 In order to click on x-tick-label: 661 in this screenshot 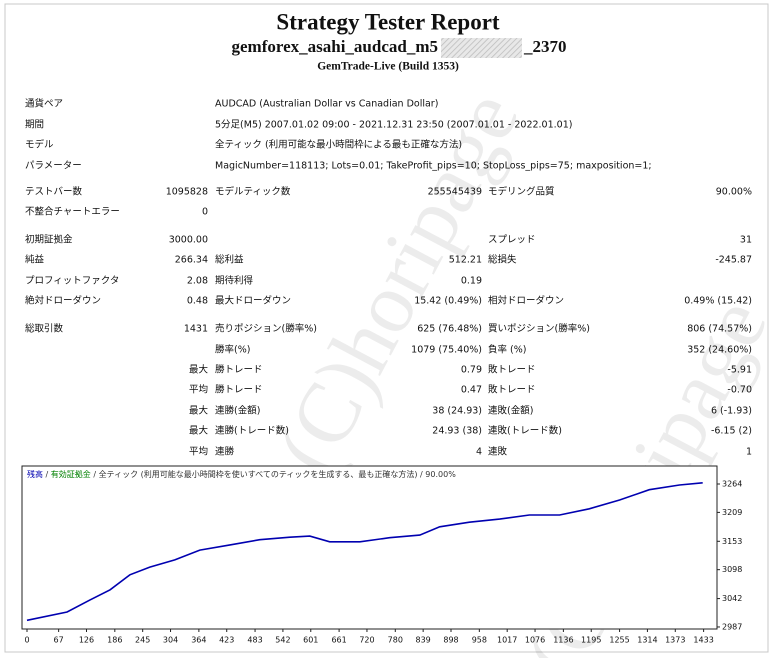, I will do `click(338, 640)`.